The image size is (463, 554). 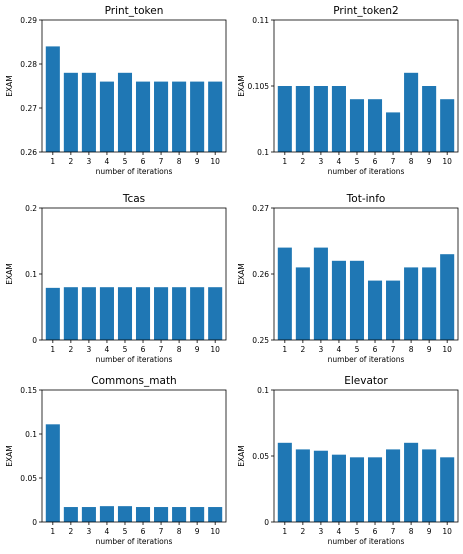 I want to click on y-tick-label: 0.2, so click(x=31, y=208).